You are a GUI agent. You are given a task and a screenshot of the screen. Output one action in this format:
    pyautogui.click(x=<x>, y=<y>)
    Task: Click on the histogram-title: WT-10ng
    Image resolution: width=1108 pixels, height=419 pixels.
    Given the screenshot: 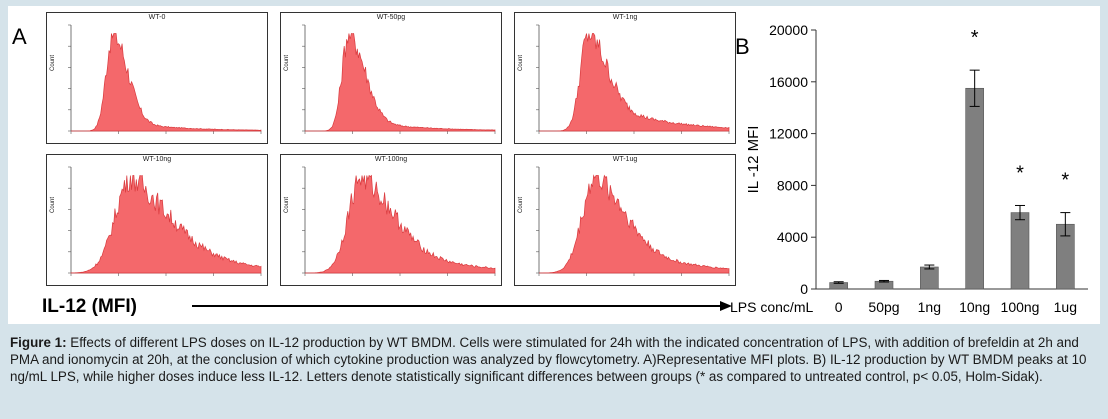 What is the action you would take?
    pyautogui.click(x=157, y=159)
    